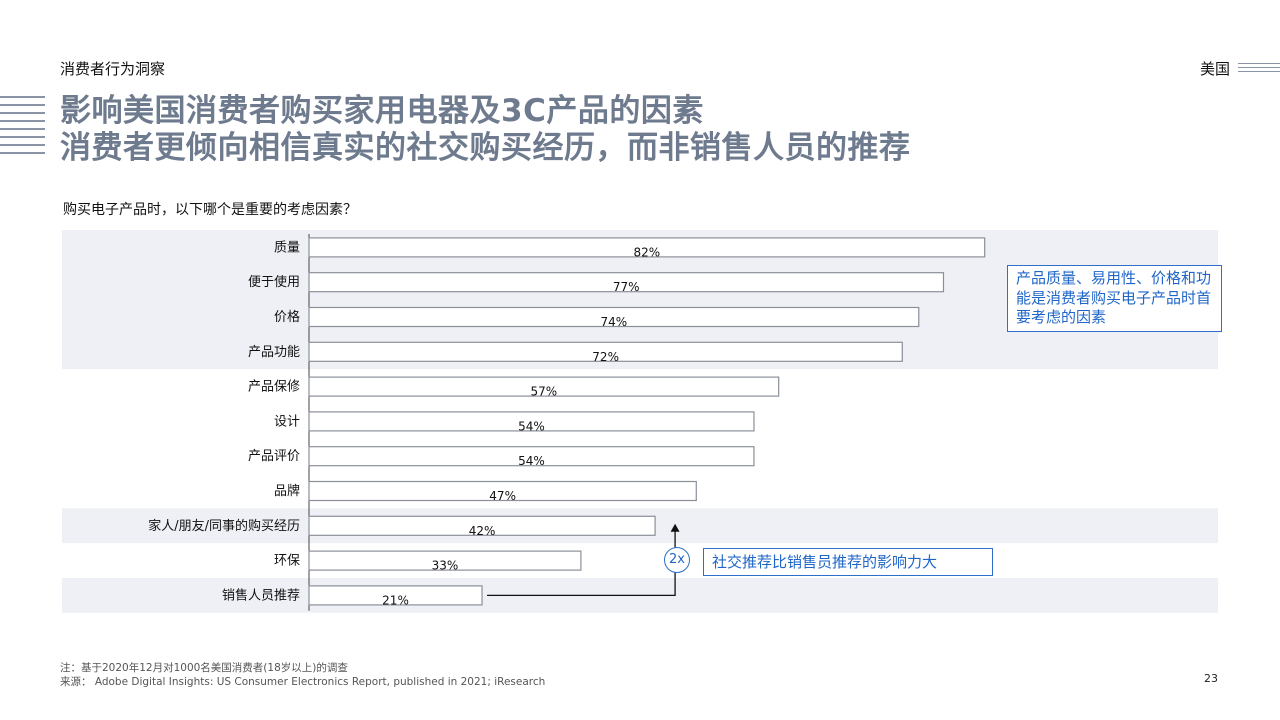 This screenshot has height=720, width=1280. What do you see at coordinates (274, 387) in the screenshot?
I see `category-label: 产品保修` at bounding box center [274, 387].